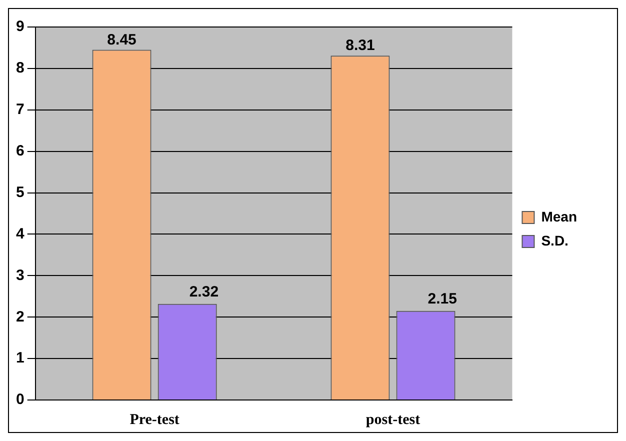 The image size is (626, 441). Describe the element at coordinates (155, 420) in the screenshot. I see `x-tick-label: Pre-test` at that location.